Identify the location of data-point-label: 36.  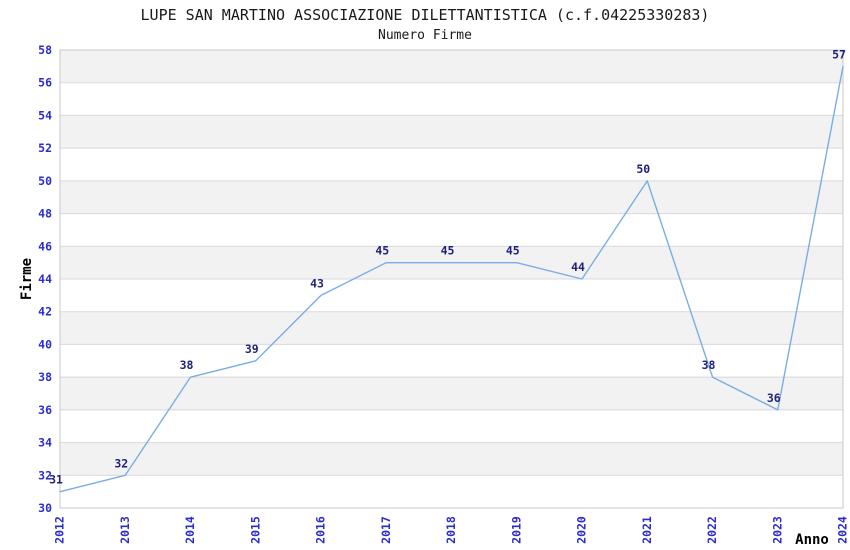
(774, 398).